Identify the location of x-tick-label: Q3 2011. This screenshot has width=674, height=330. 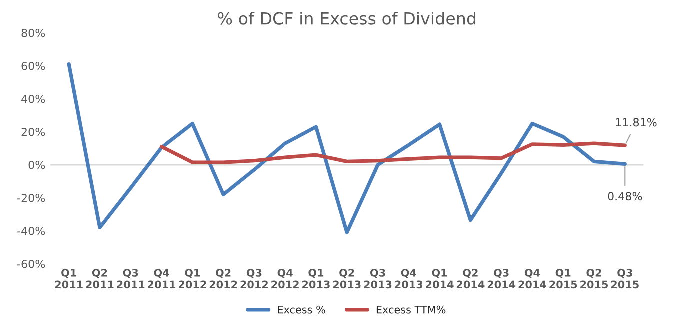
(131, 279).